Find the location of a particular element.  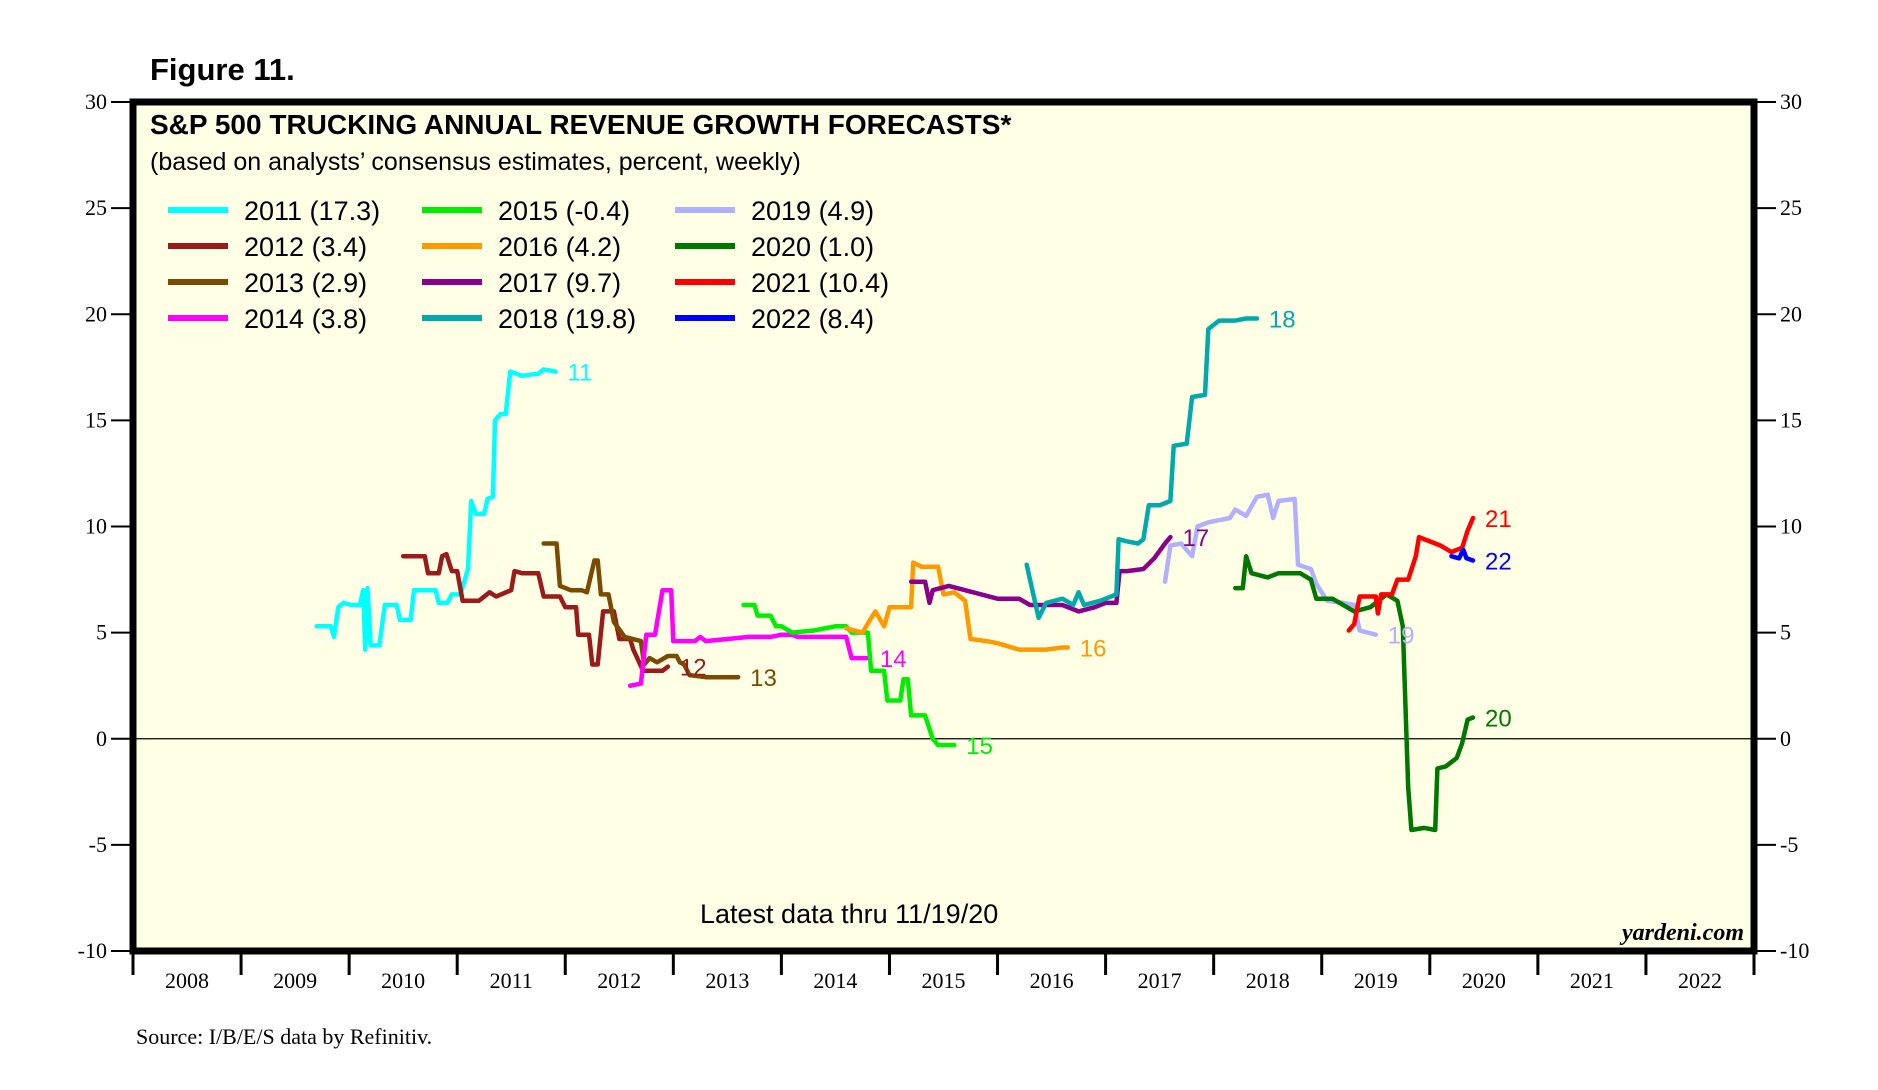

legend-label: 2015 (-0.4) is located at coordinates (564, 211).